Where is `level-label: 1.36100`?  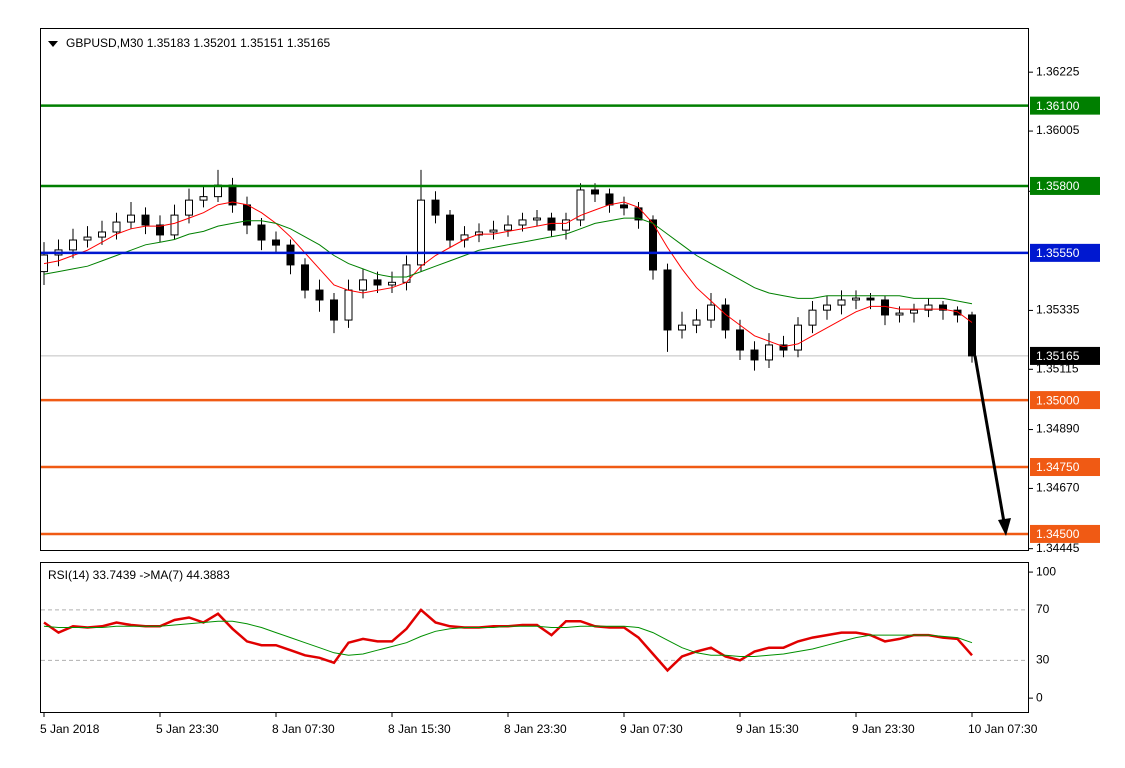 level-label: 1.36100 is located at coordinates (1058, 106).